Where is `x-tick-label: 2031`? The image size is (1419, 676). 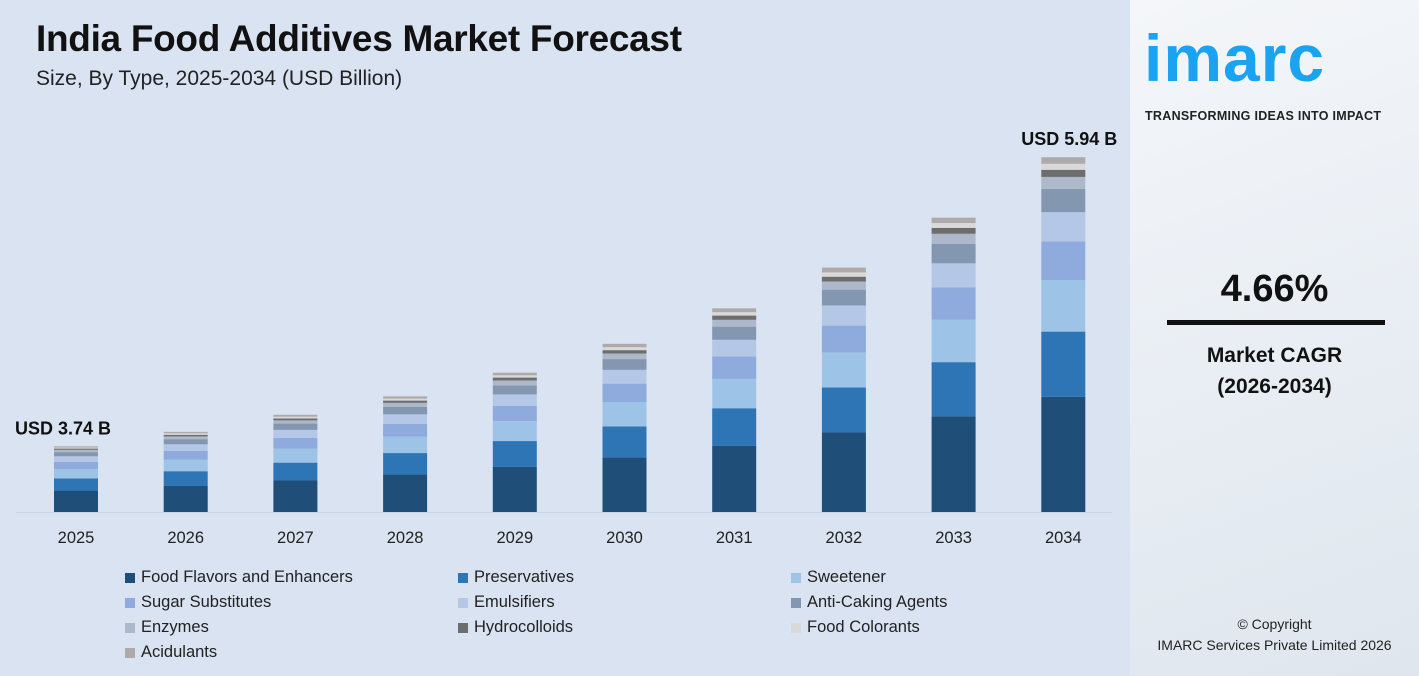
x-tick-label: 2031 is located at coordinates (734, 538).